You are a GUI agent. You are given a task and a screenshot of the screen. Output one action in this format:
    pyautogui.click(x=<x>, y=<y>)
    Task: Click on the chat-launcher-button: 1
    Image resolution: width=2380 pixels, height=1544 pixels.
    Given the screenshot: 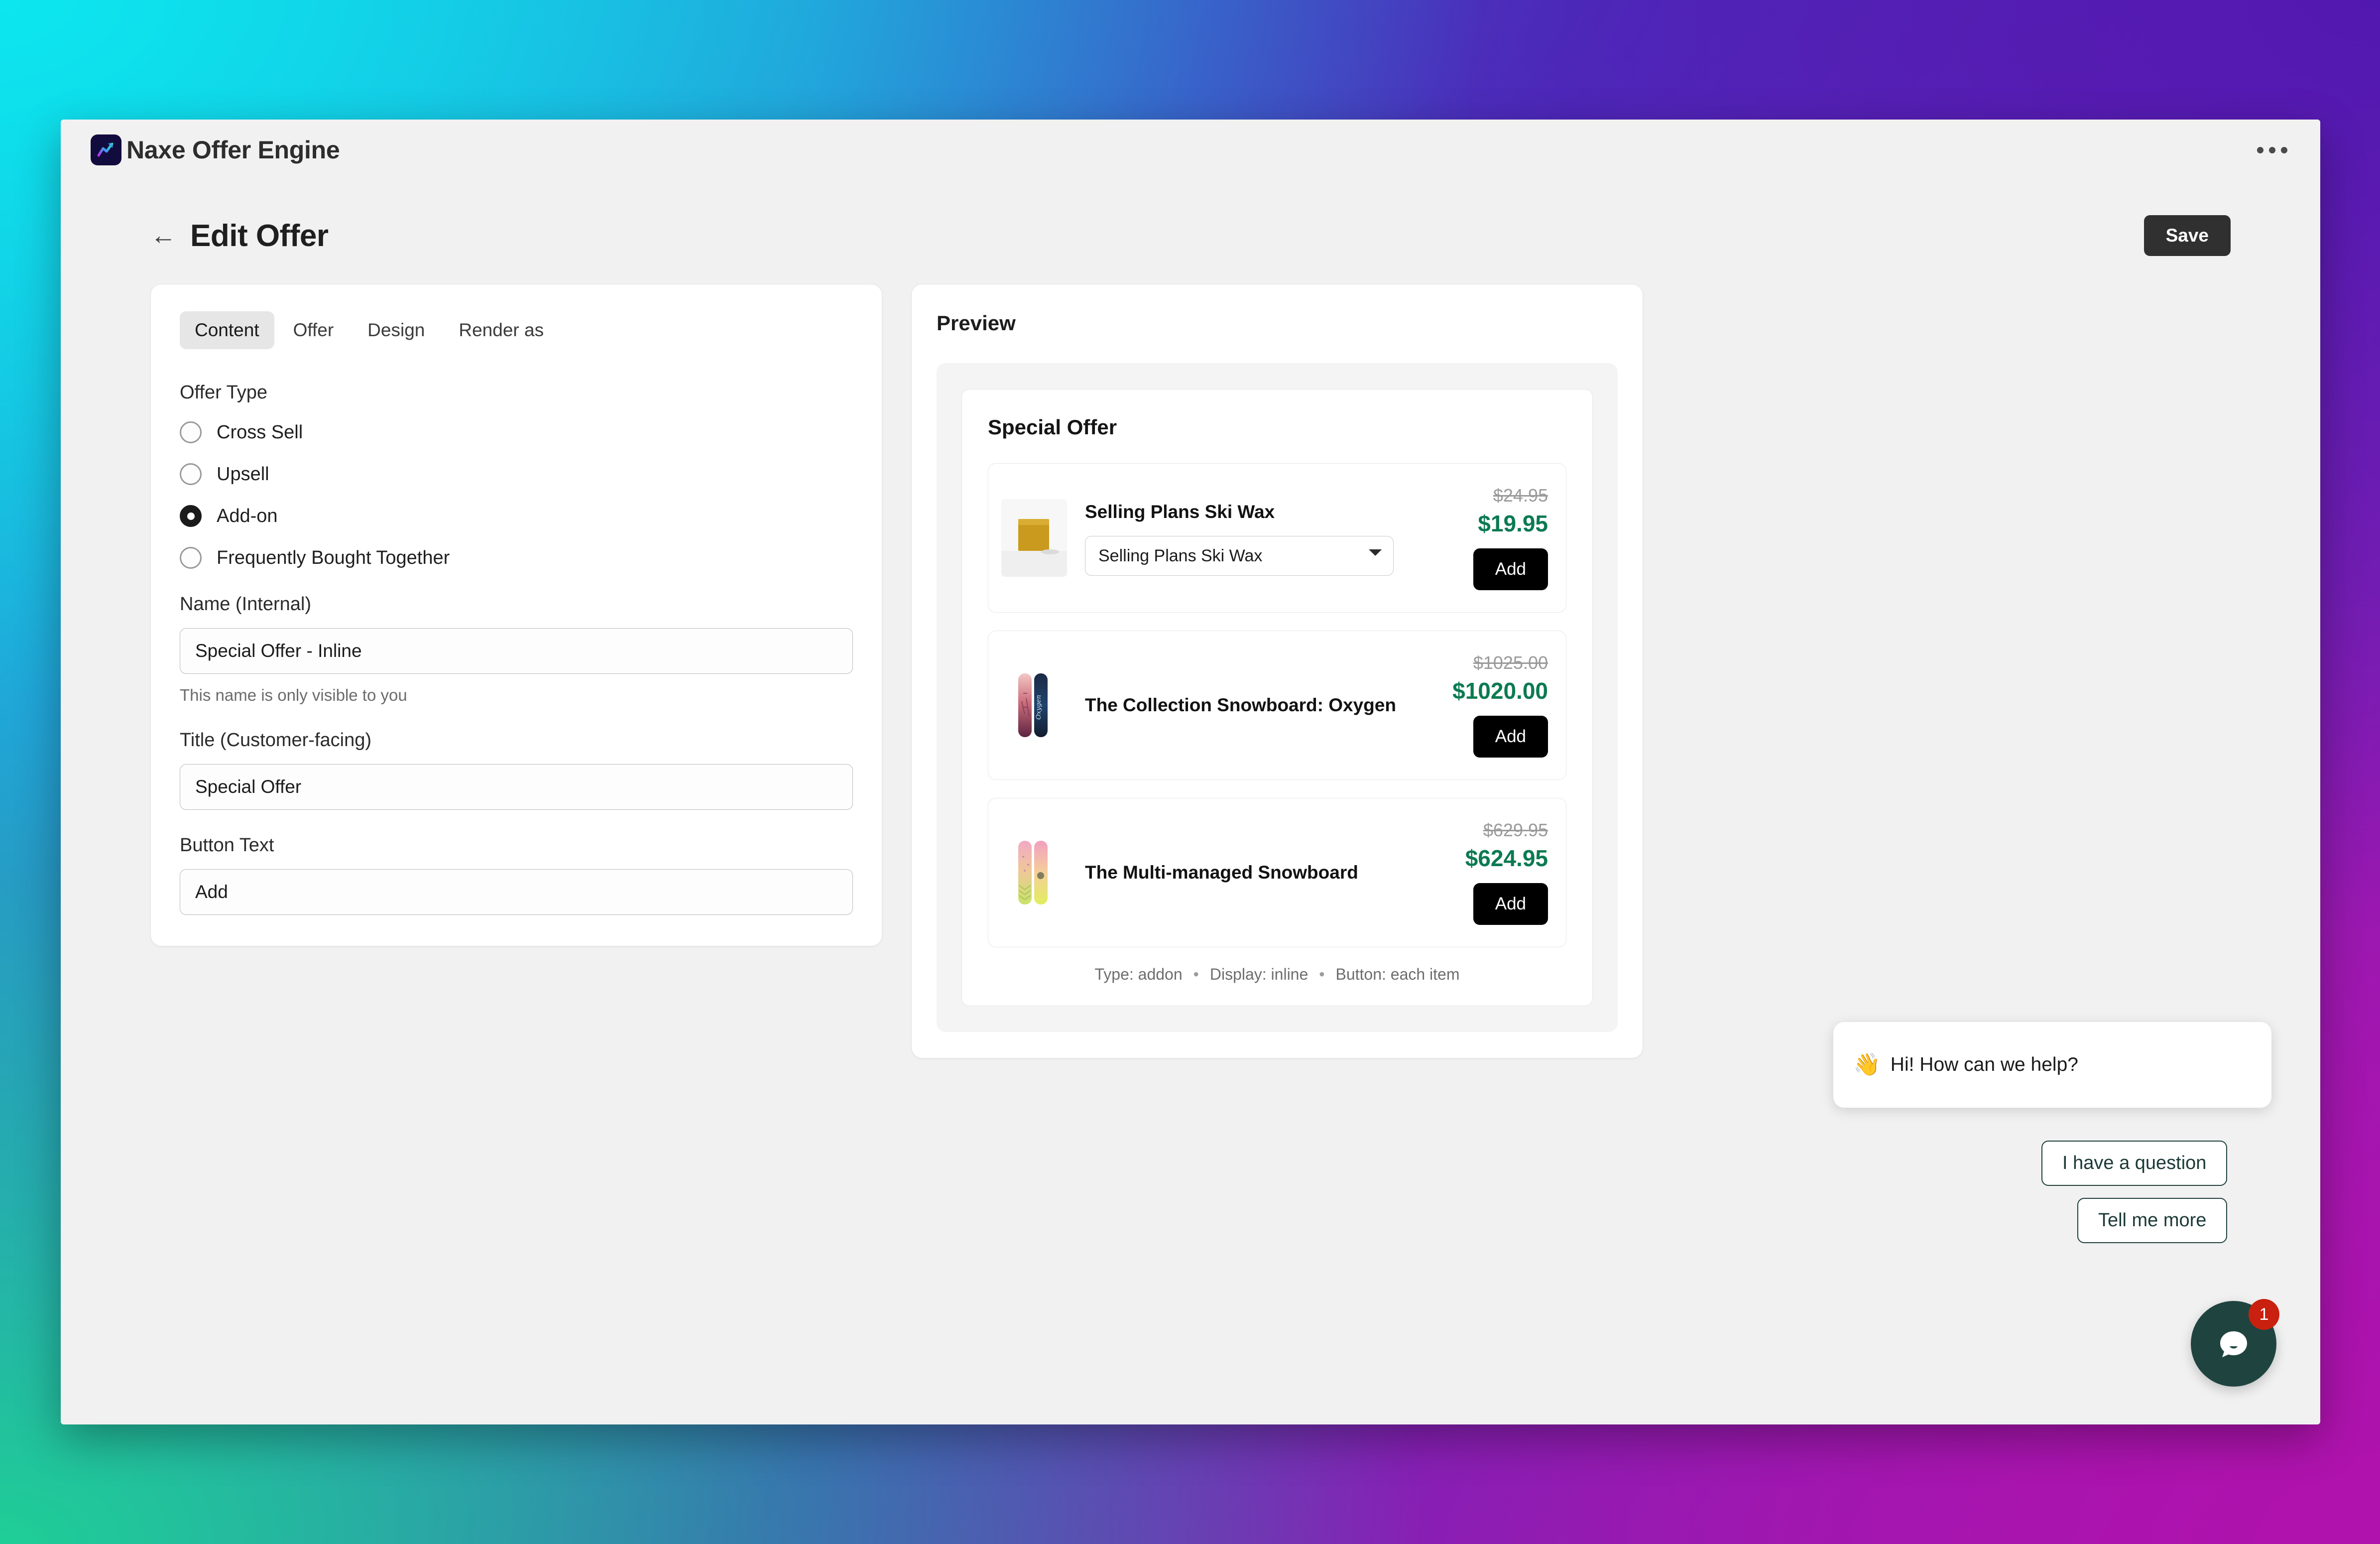 What is the action you would take?
    pyautogui.click(x=2235, y=1343)
    